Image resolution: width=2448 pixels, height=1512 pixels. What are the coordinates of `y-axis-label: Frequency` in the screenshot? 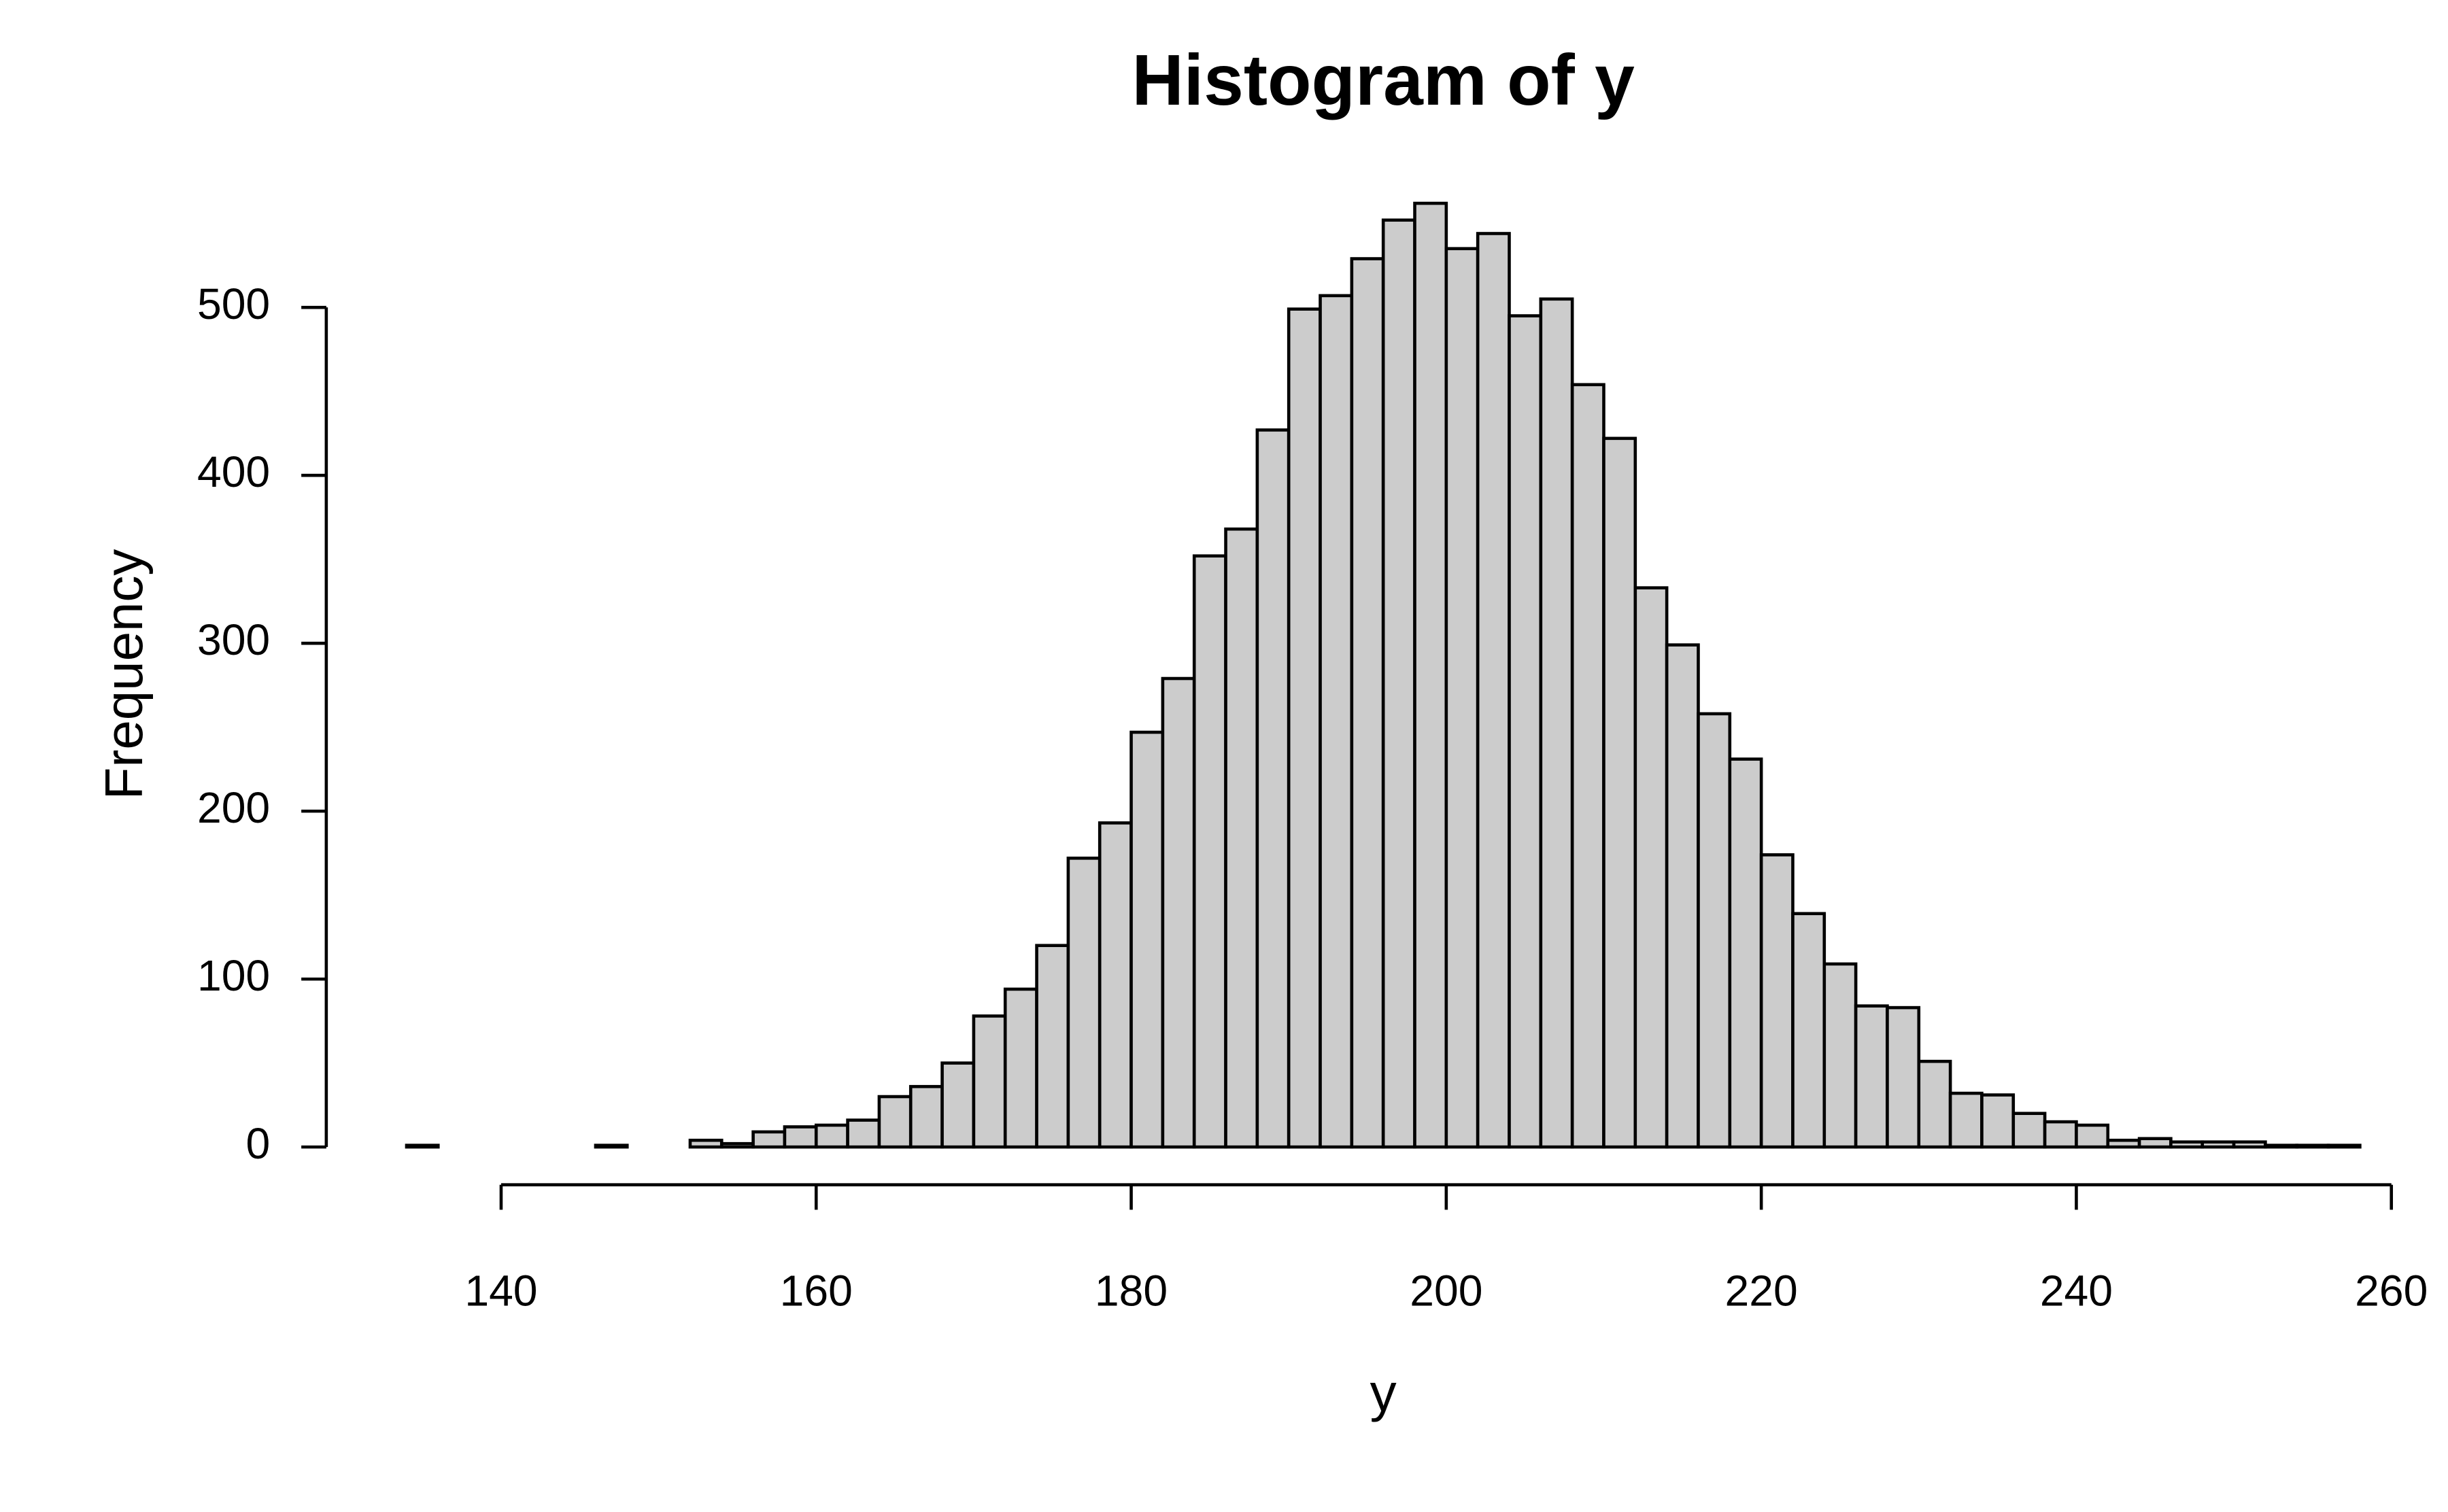 It's located at (124, 674).